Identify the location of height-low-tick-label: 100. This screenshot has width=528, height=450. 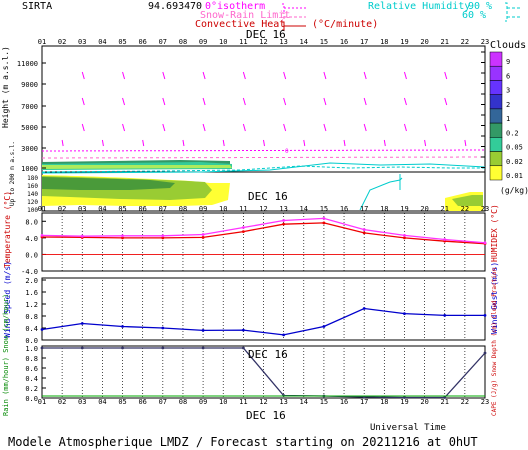
(32, 210).